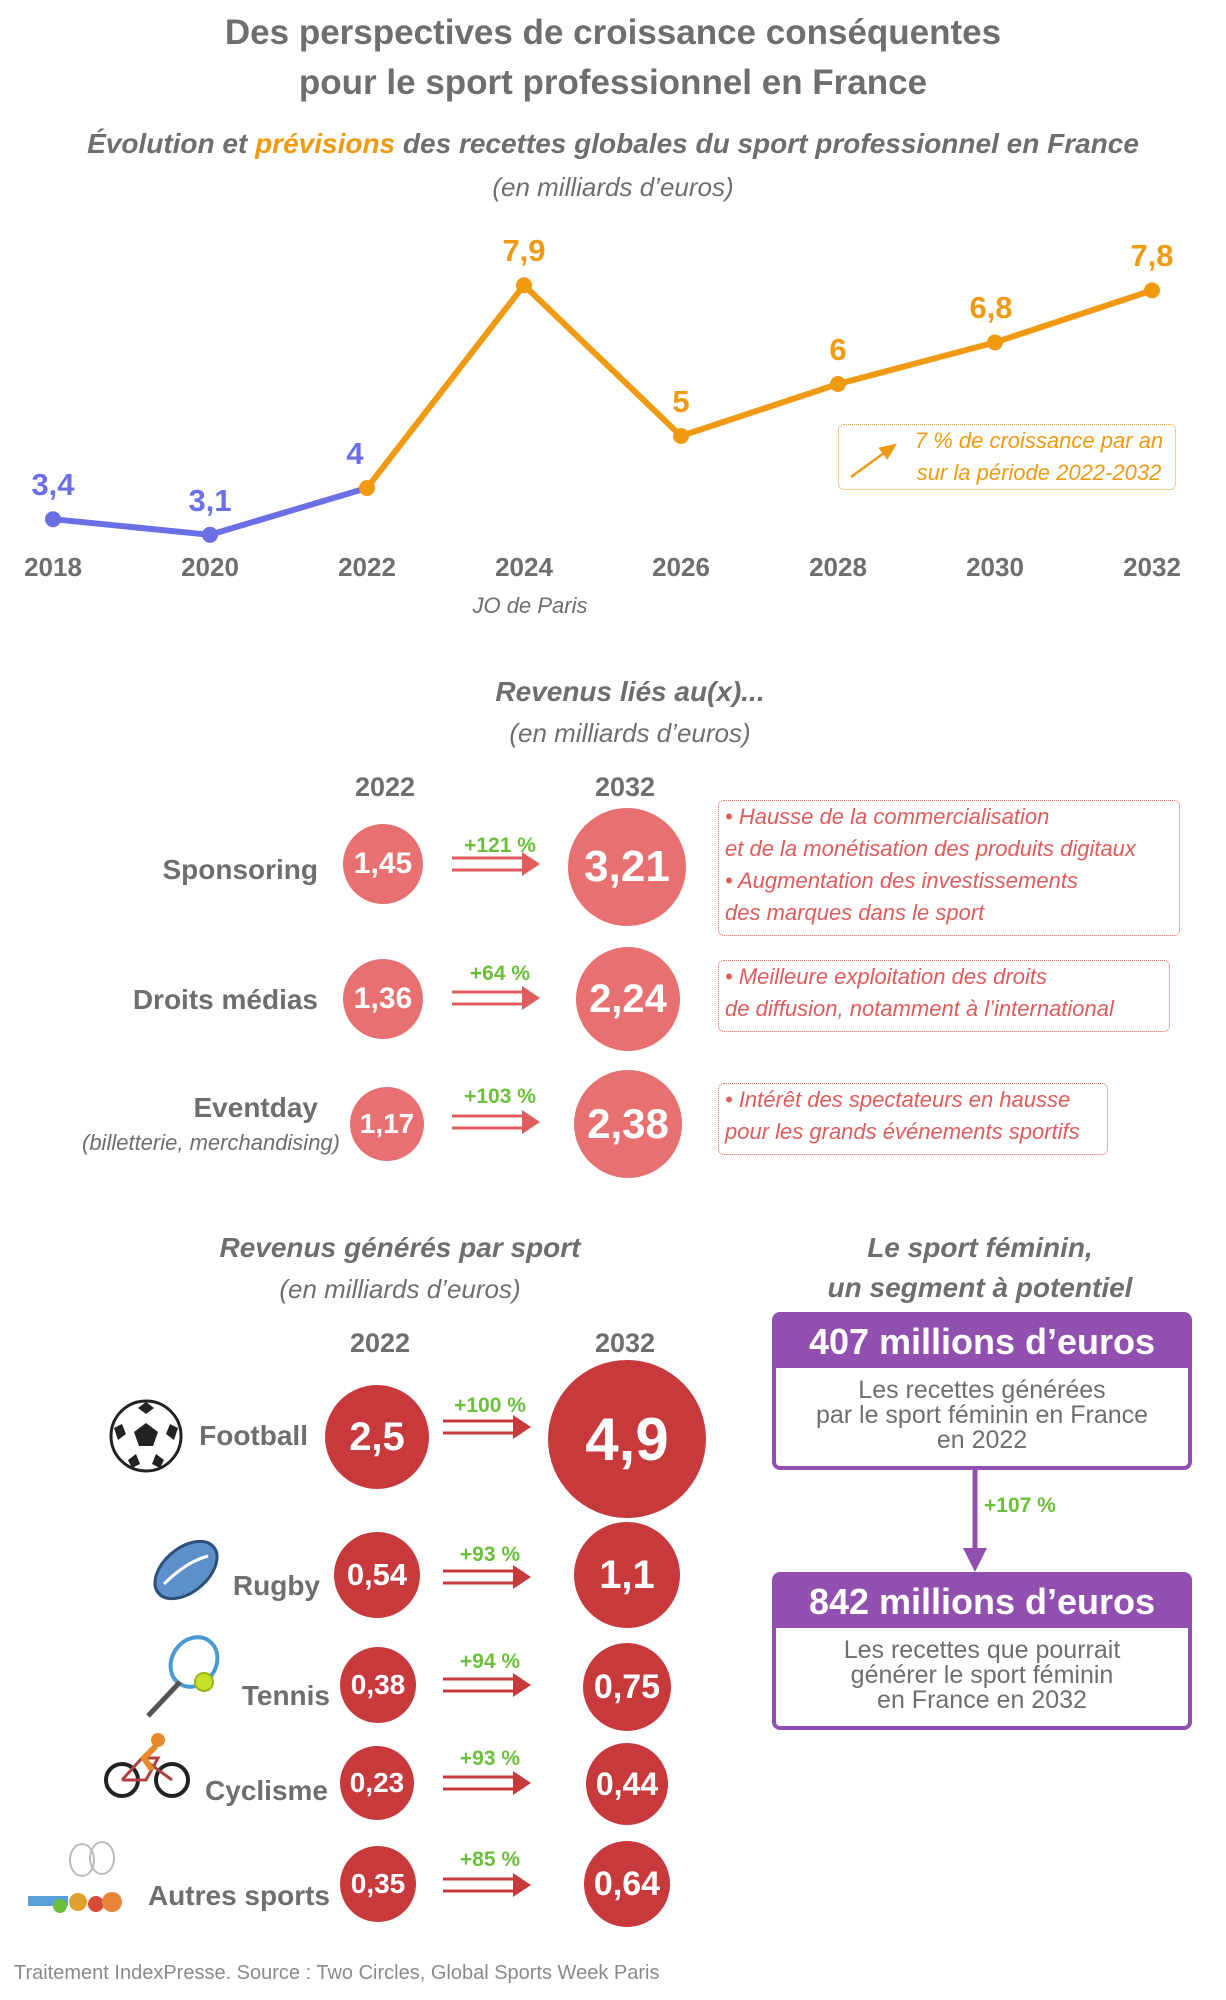 The height and width of the screenshot is (2000, 1226). What do you see at coordinates (613, 82) in the screenshot?
I see `page-title-line2: pour le sport professionnel en France` at bounding box center [613, 82].